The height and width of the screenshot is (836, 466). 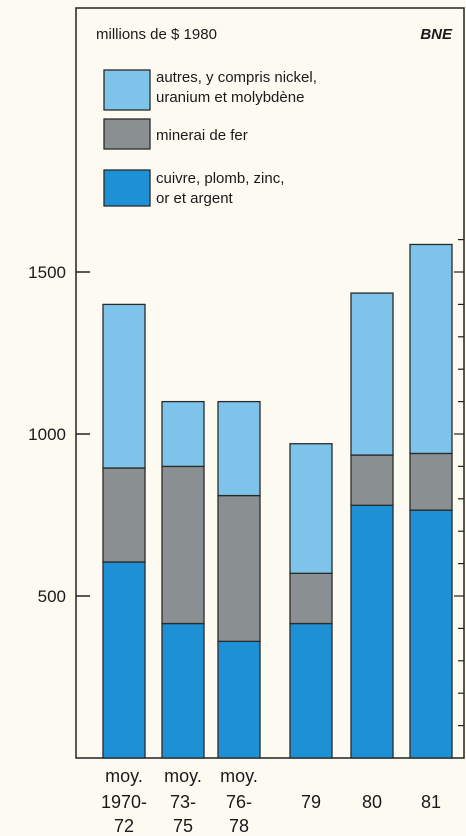 What do you see at coordinates (156, 34) in the screenshot?
I see `unit-label: millions de $ 1980` at bounding box center [156, 34].